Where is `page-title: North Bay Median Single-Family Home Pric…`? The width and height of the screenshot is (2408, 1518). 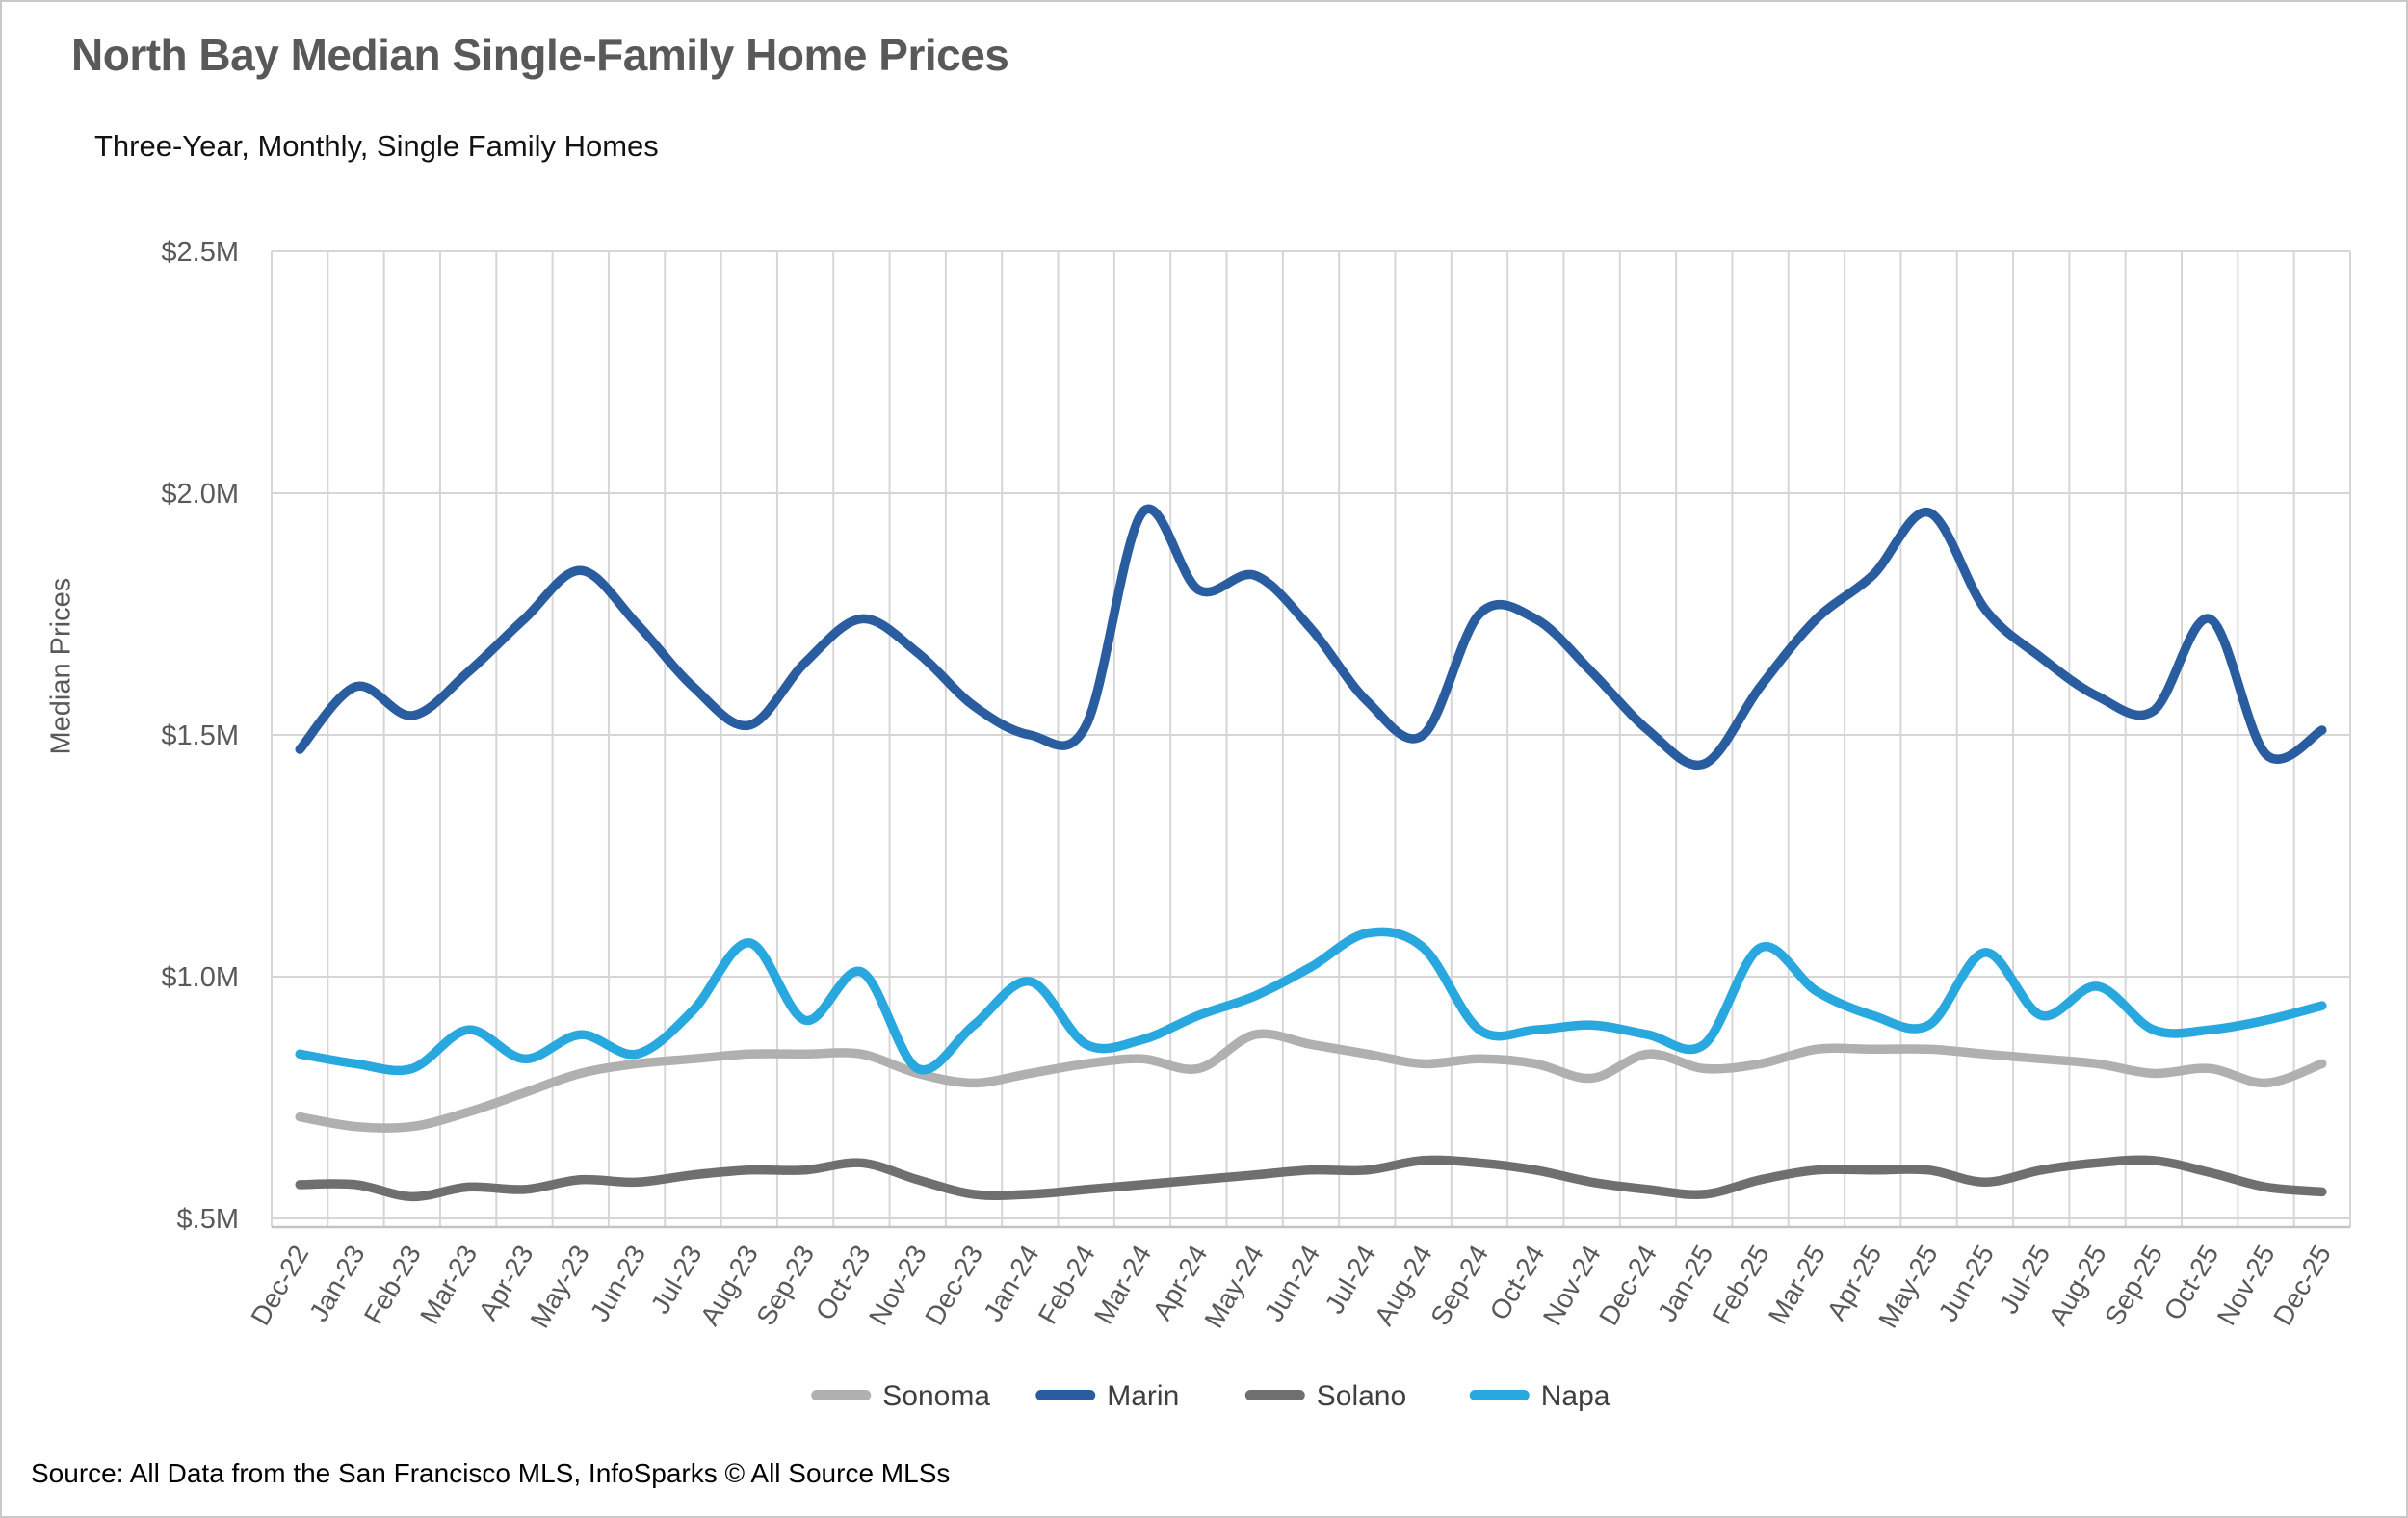
page-title: North Bay Median Single-Family Home Pric… is located at coordinates (540, 55).